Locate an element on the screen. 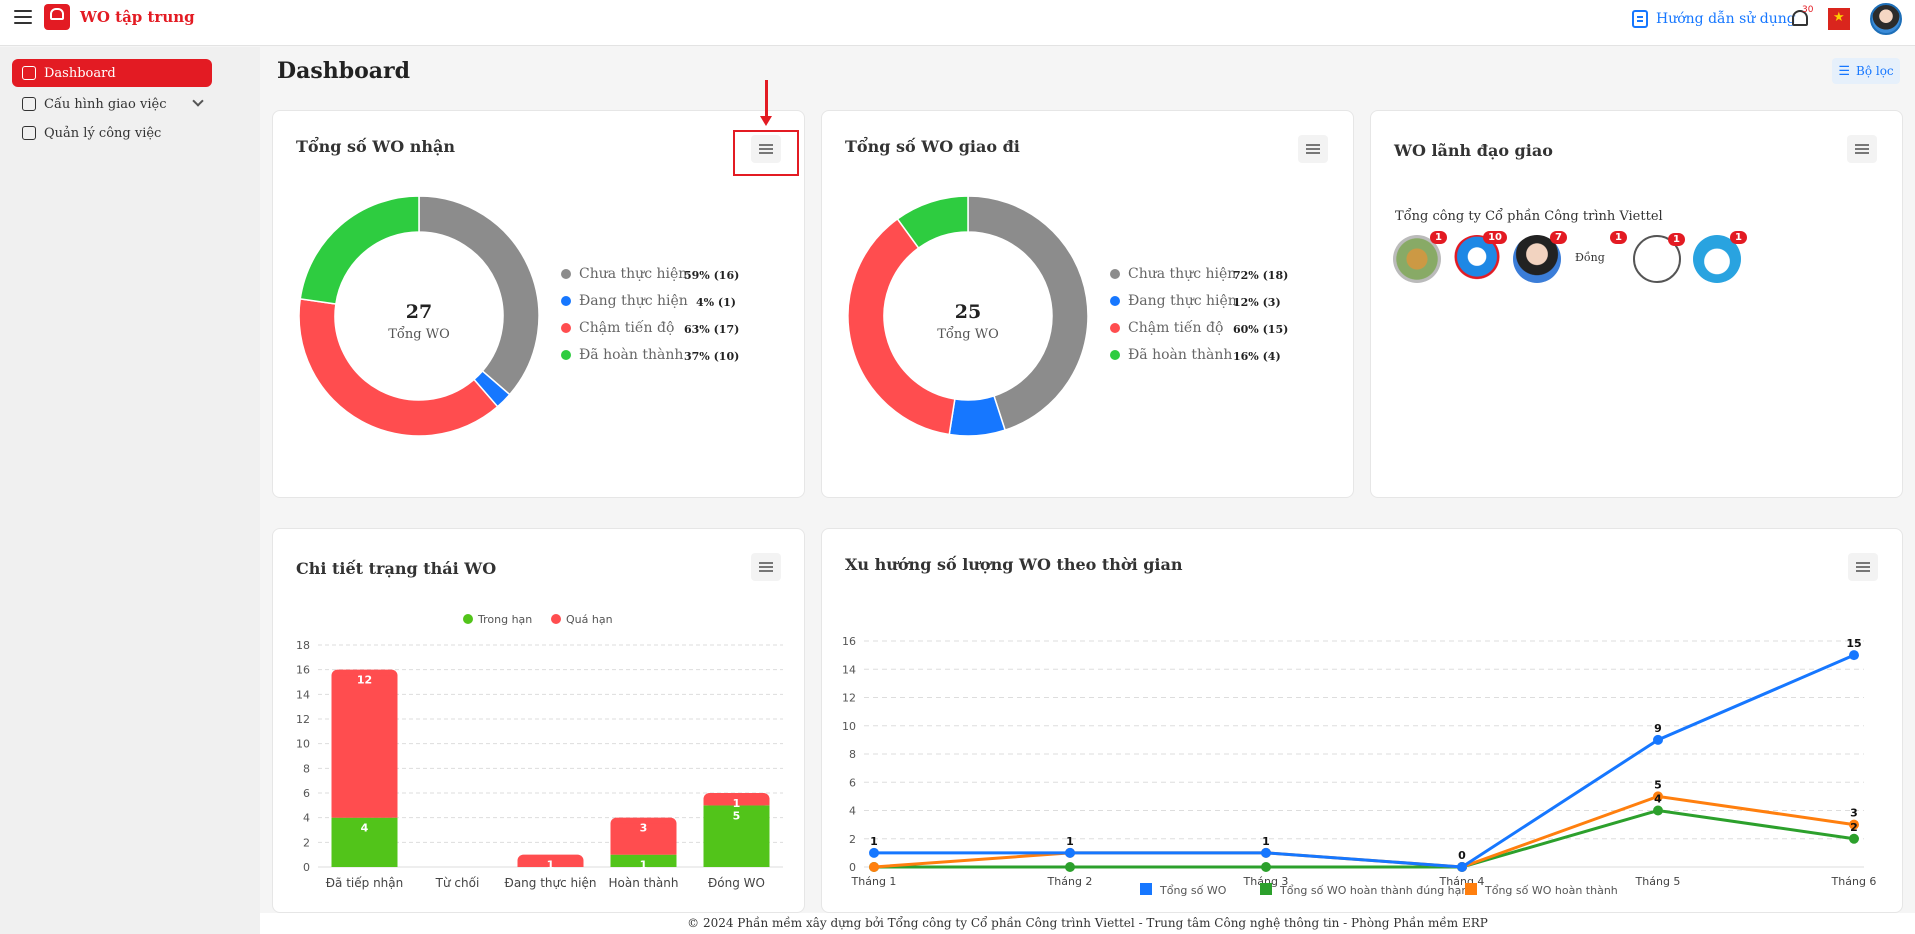 This screenshot has height=934, width=1915. legend-label: Tổng số WO hoàn thành is located at coordinates (1551, 890).